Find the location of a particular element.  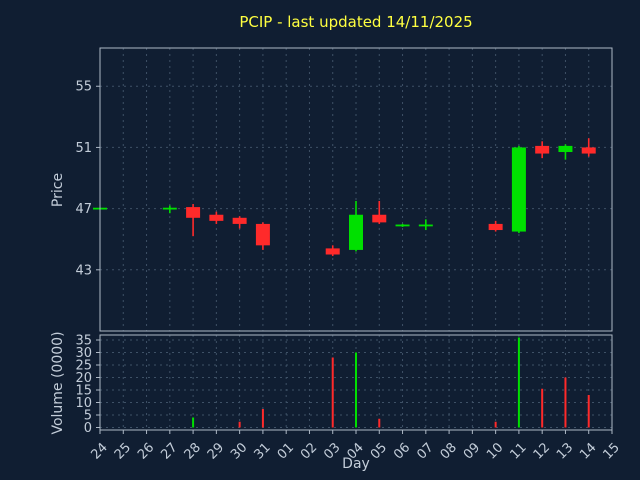

x-tick-label: 01 is located at coordinates (286, 451).